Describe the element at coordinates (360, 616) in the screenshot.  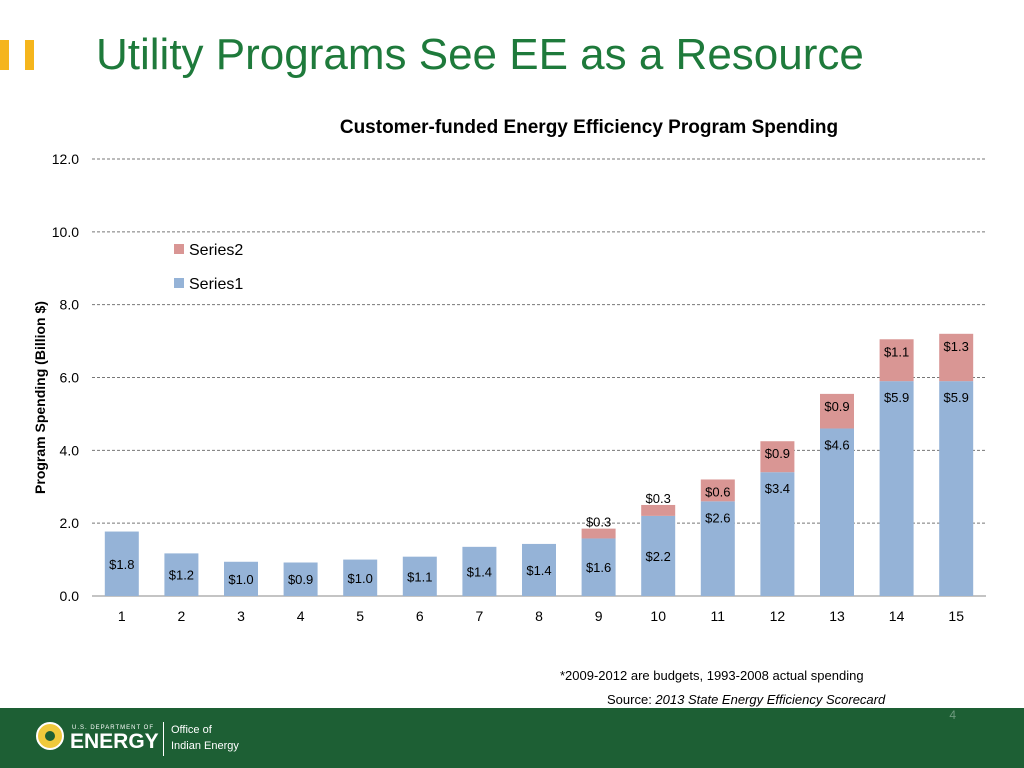
I see `x-tick-label: 5` at that location.